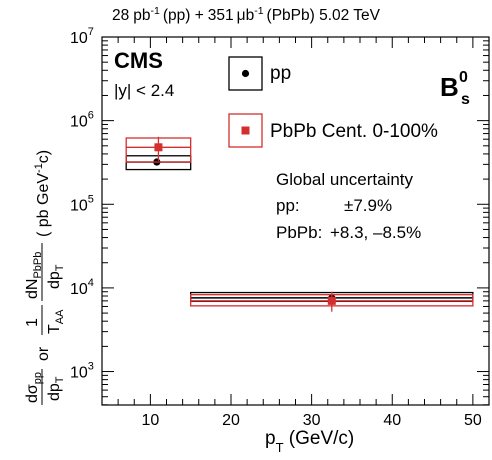 The width and height of the screenshot is (492, 460). I want to click on y-tick-exp: 6, so click(91, 116).